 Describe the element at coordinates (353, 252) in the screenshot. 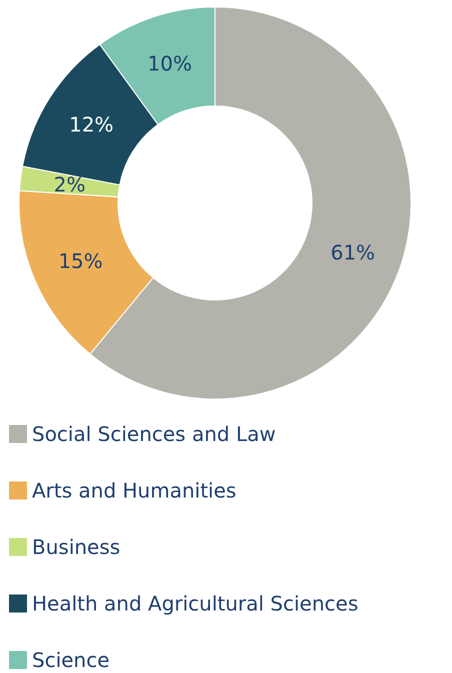

I see `data-label: 61%` at that location.